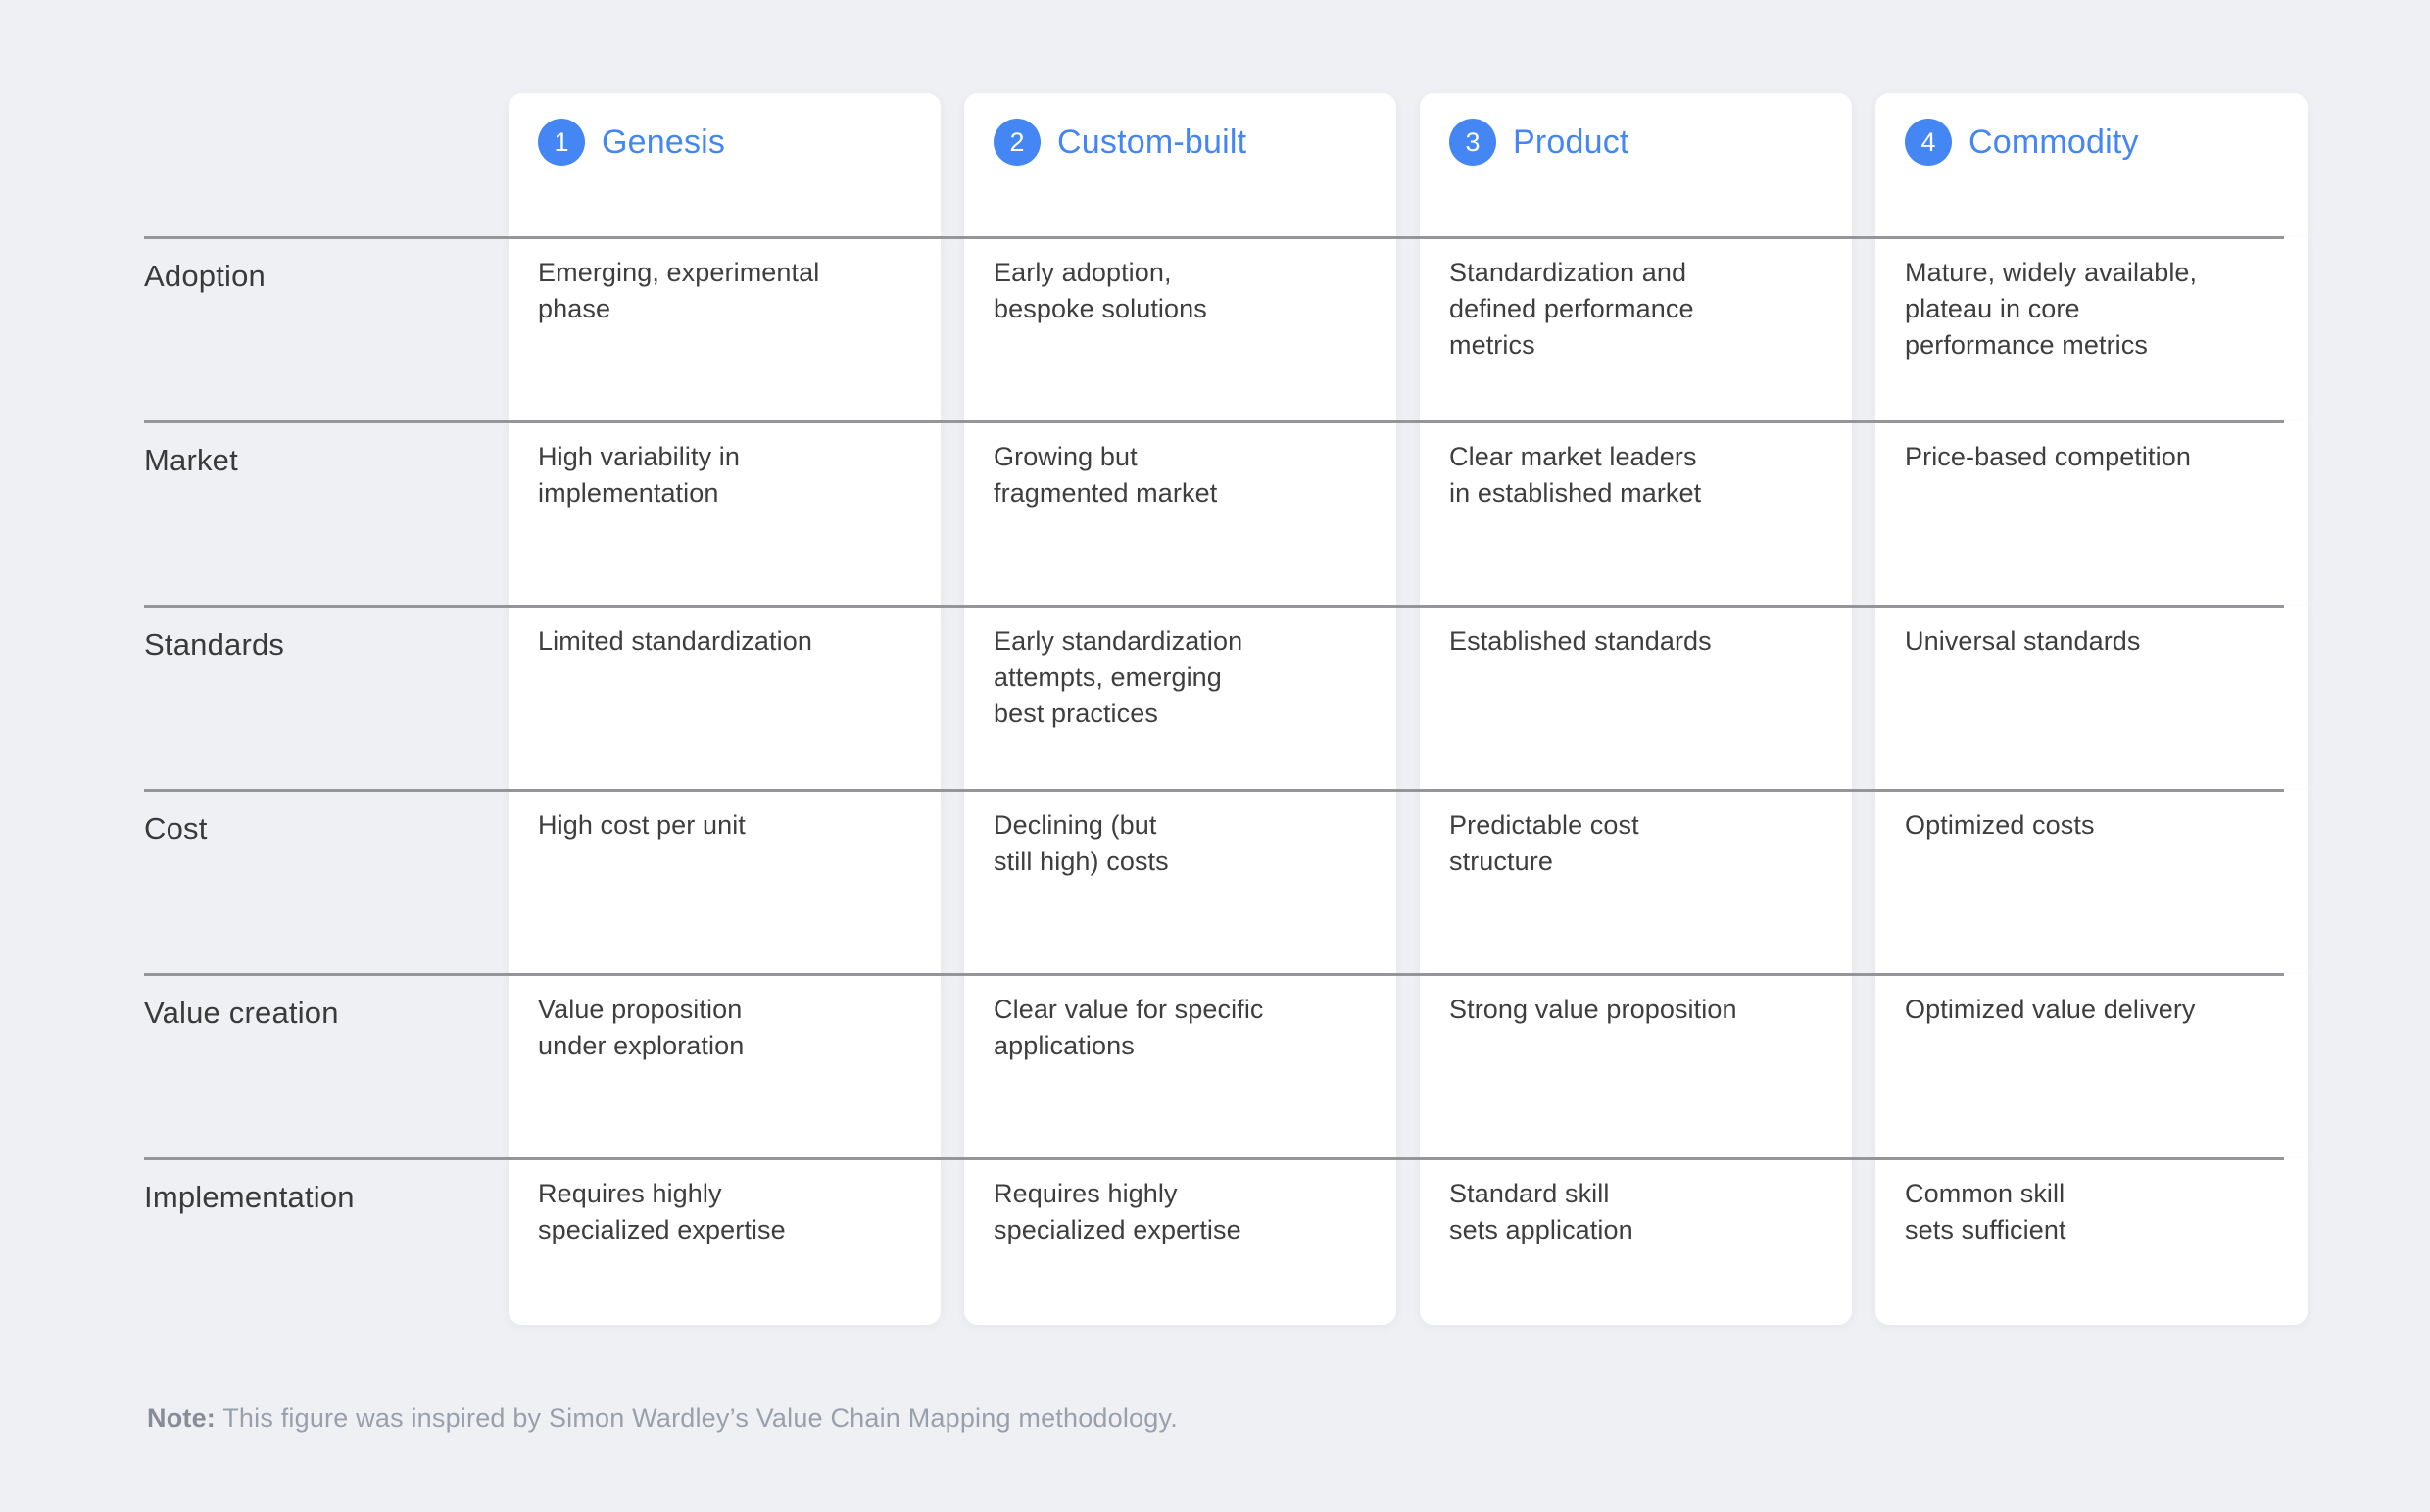  I want to click on stage-3-number-badge: 3, so click(1472, 142).